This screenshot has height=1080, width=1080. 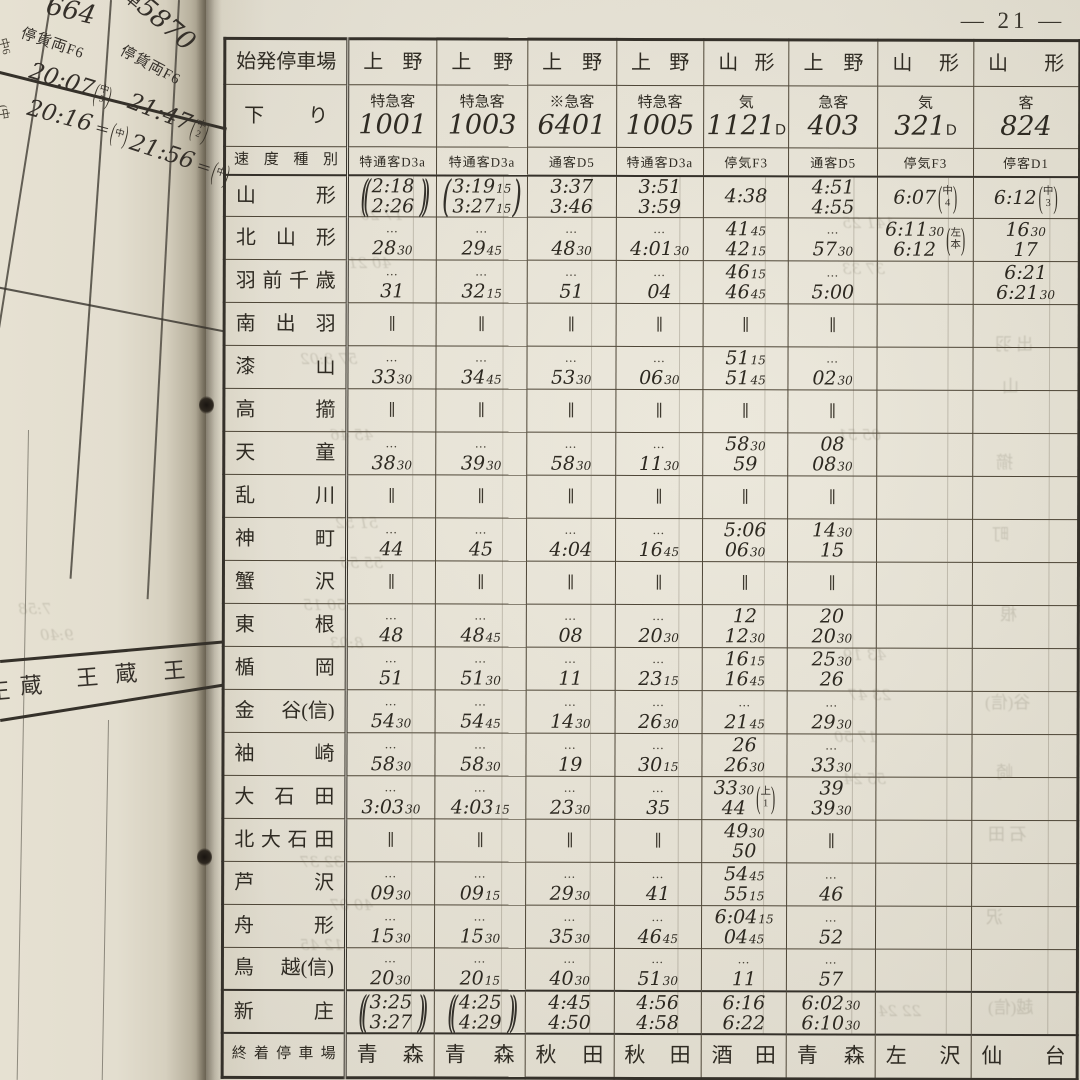 What do you see at coordinates (570, 926) in the screenshot?
I see `time-cell: … 35 30` at bounding box center [570, 926].